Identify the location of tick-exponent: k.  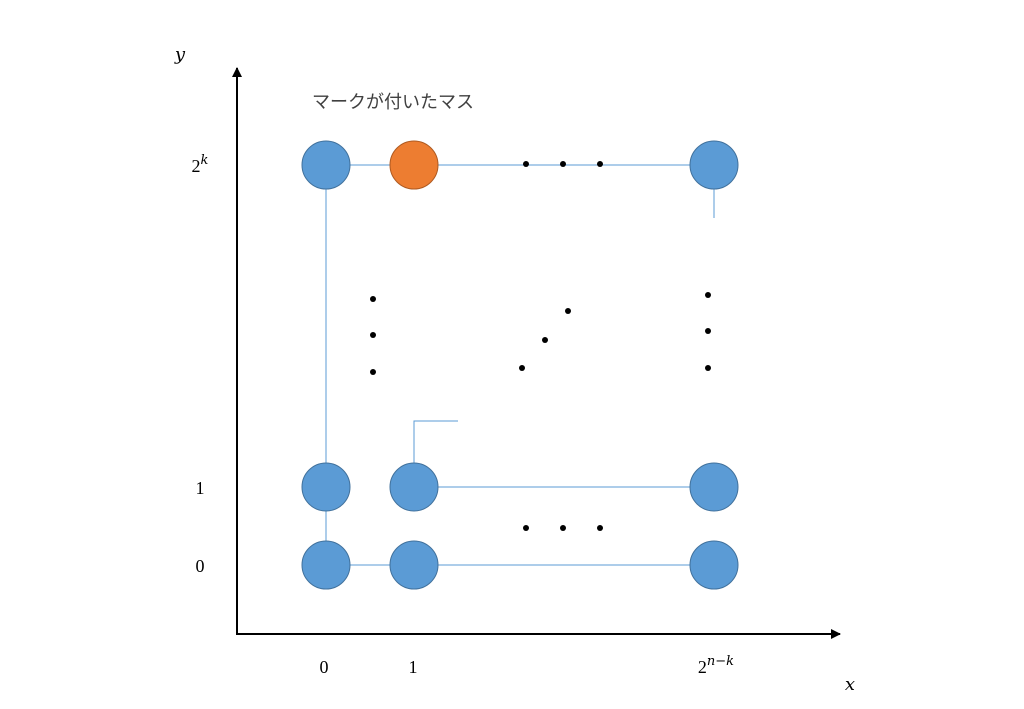
(205, 160).